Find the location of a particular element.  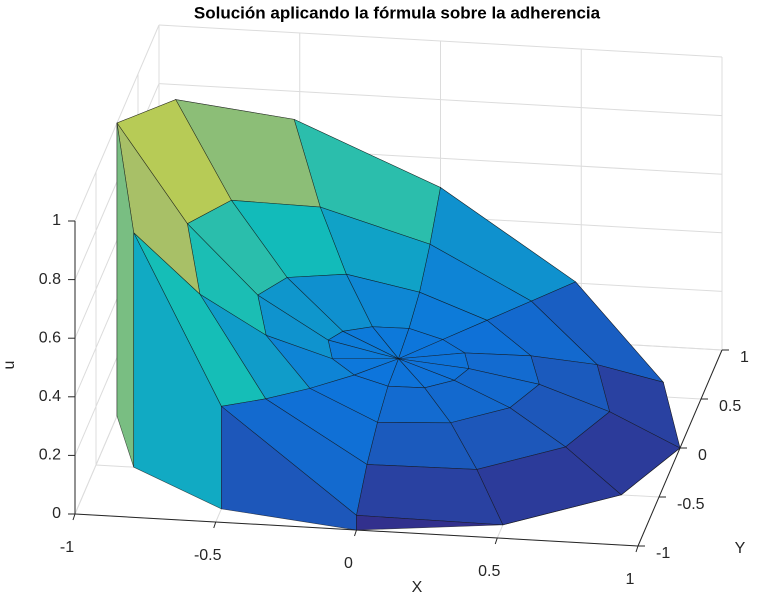

x-tick-label: 1 is located at coordinates (630, 579).